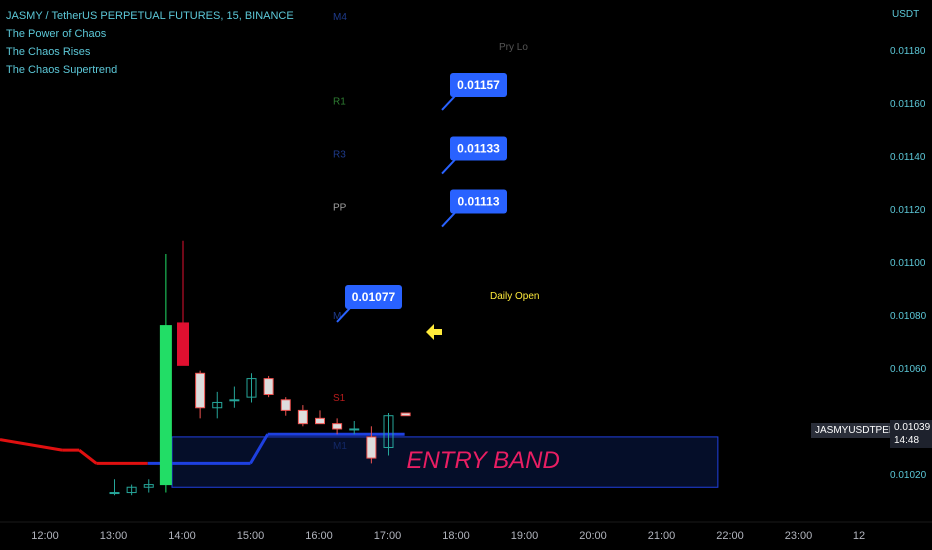 The image size is (932, 550). What do you see at coordinates (434, 332) in the screenshot?
I see `daily-open-arrow` at bounding box center [434, 332].